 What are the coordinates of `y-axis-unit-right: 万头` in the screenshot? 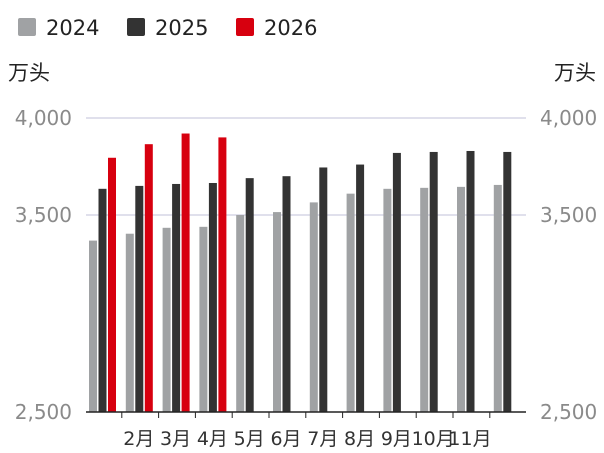 It's located at (575, 73).